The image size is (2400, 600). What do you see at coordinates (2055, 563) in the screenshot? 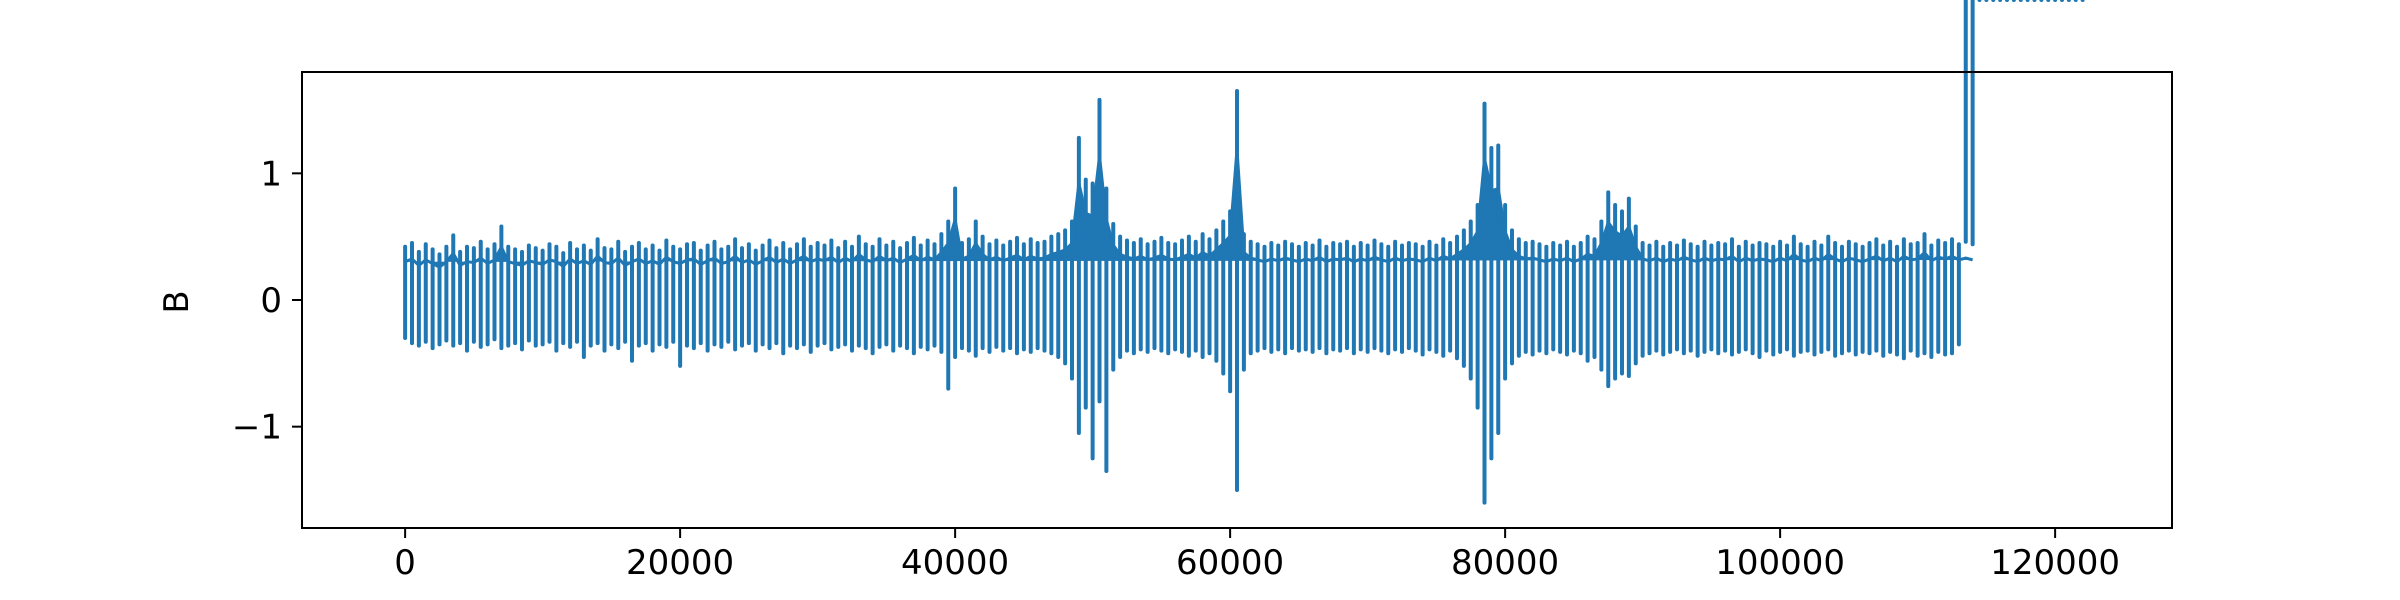
I see `x-tick-label: 120000` at bounding box center [2055, 563].